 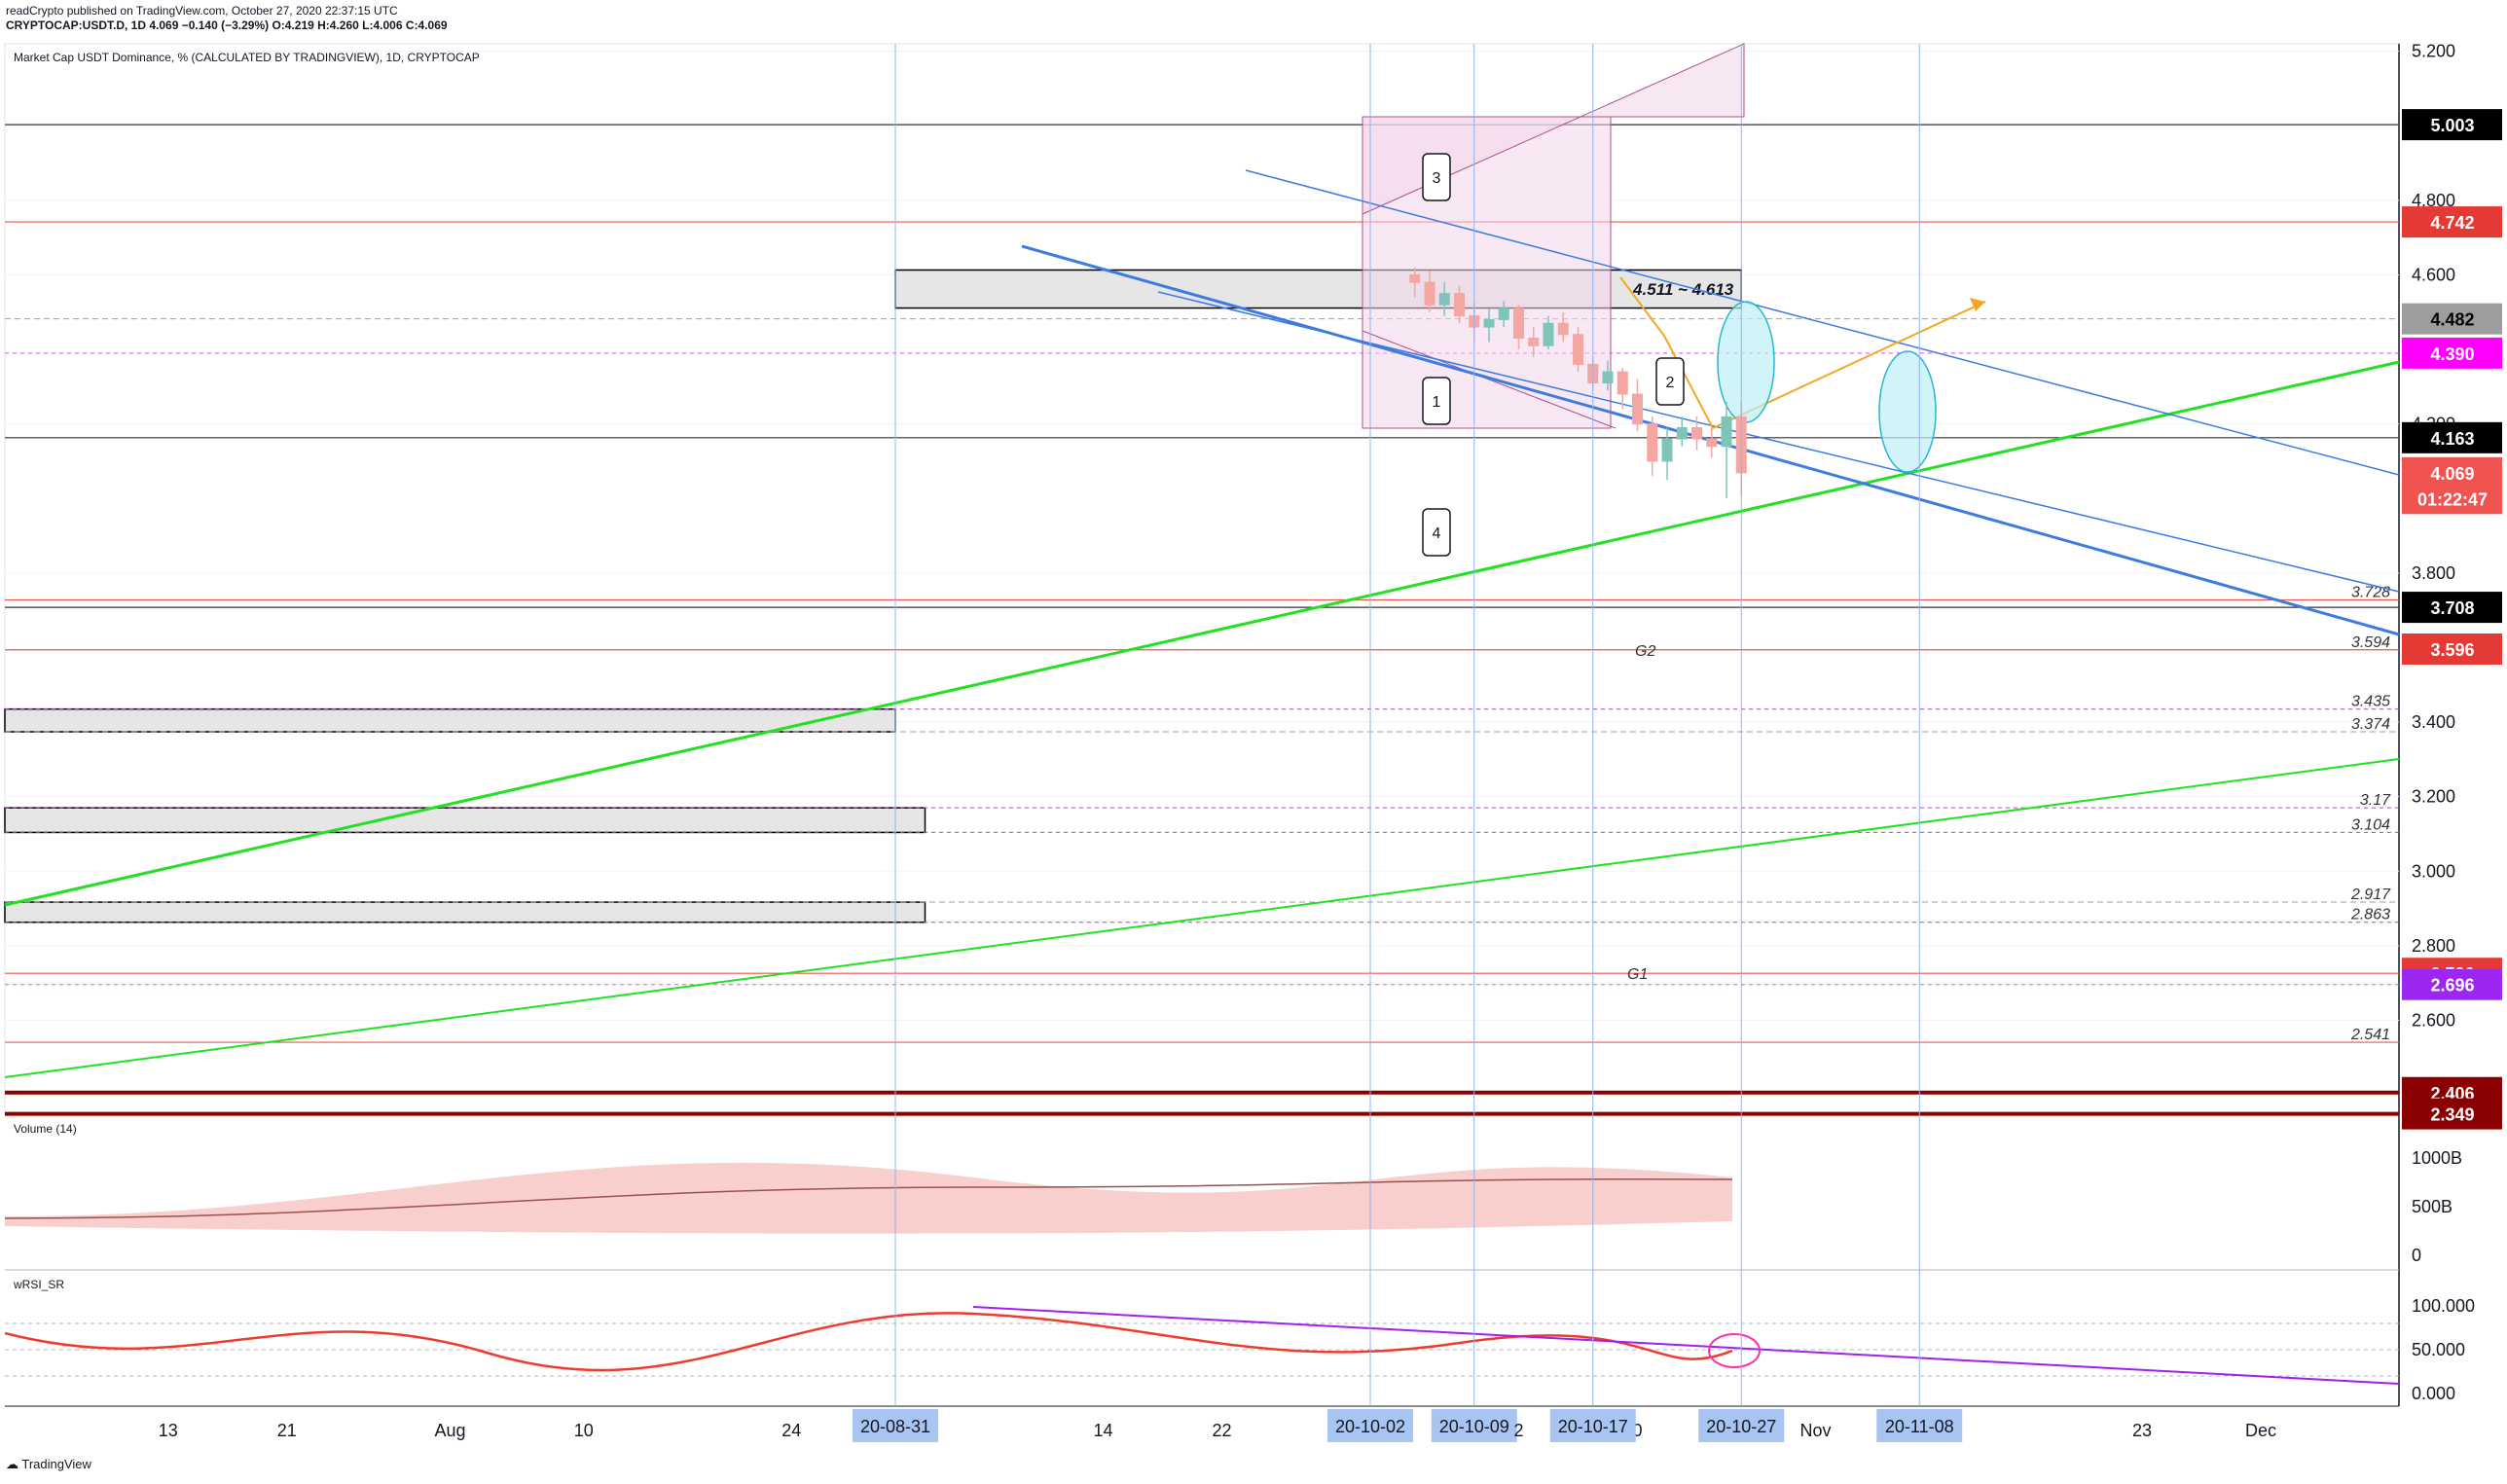 I want to click on tradingview-logo: ☁ TradingView, so click(x=48, y=1464).